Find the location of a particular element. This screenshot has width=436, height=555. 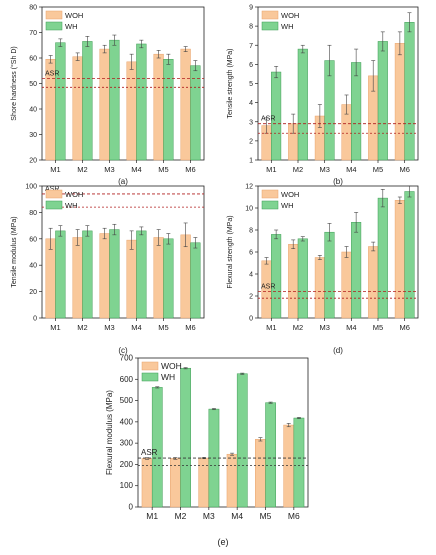

y-tick-label: 20 is located at coordinates (33, 161).